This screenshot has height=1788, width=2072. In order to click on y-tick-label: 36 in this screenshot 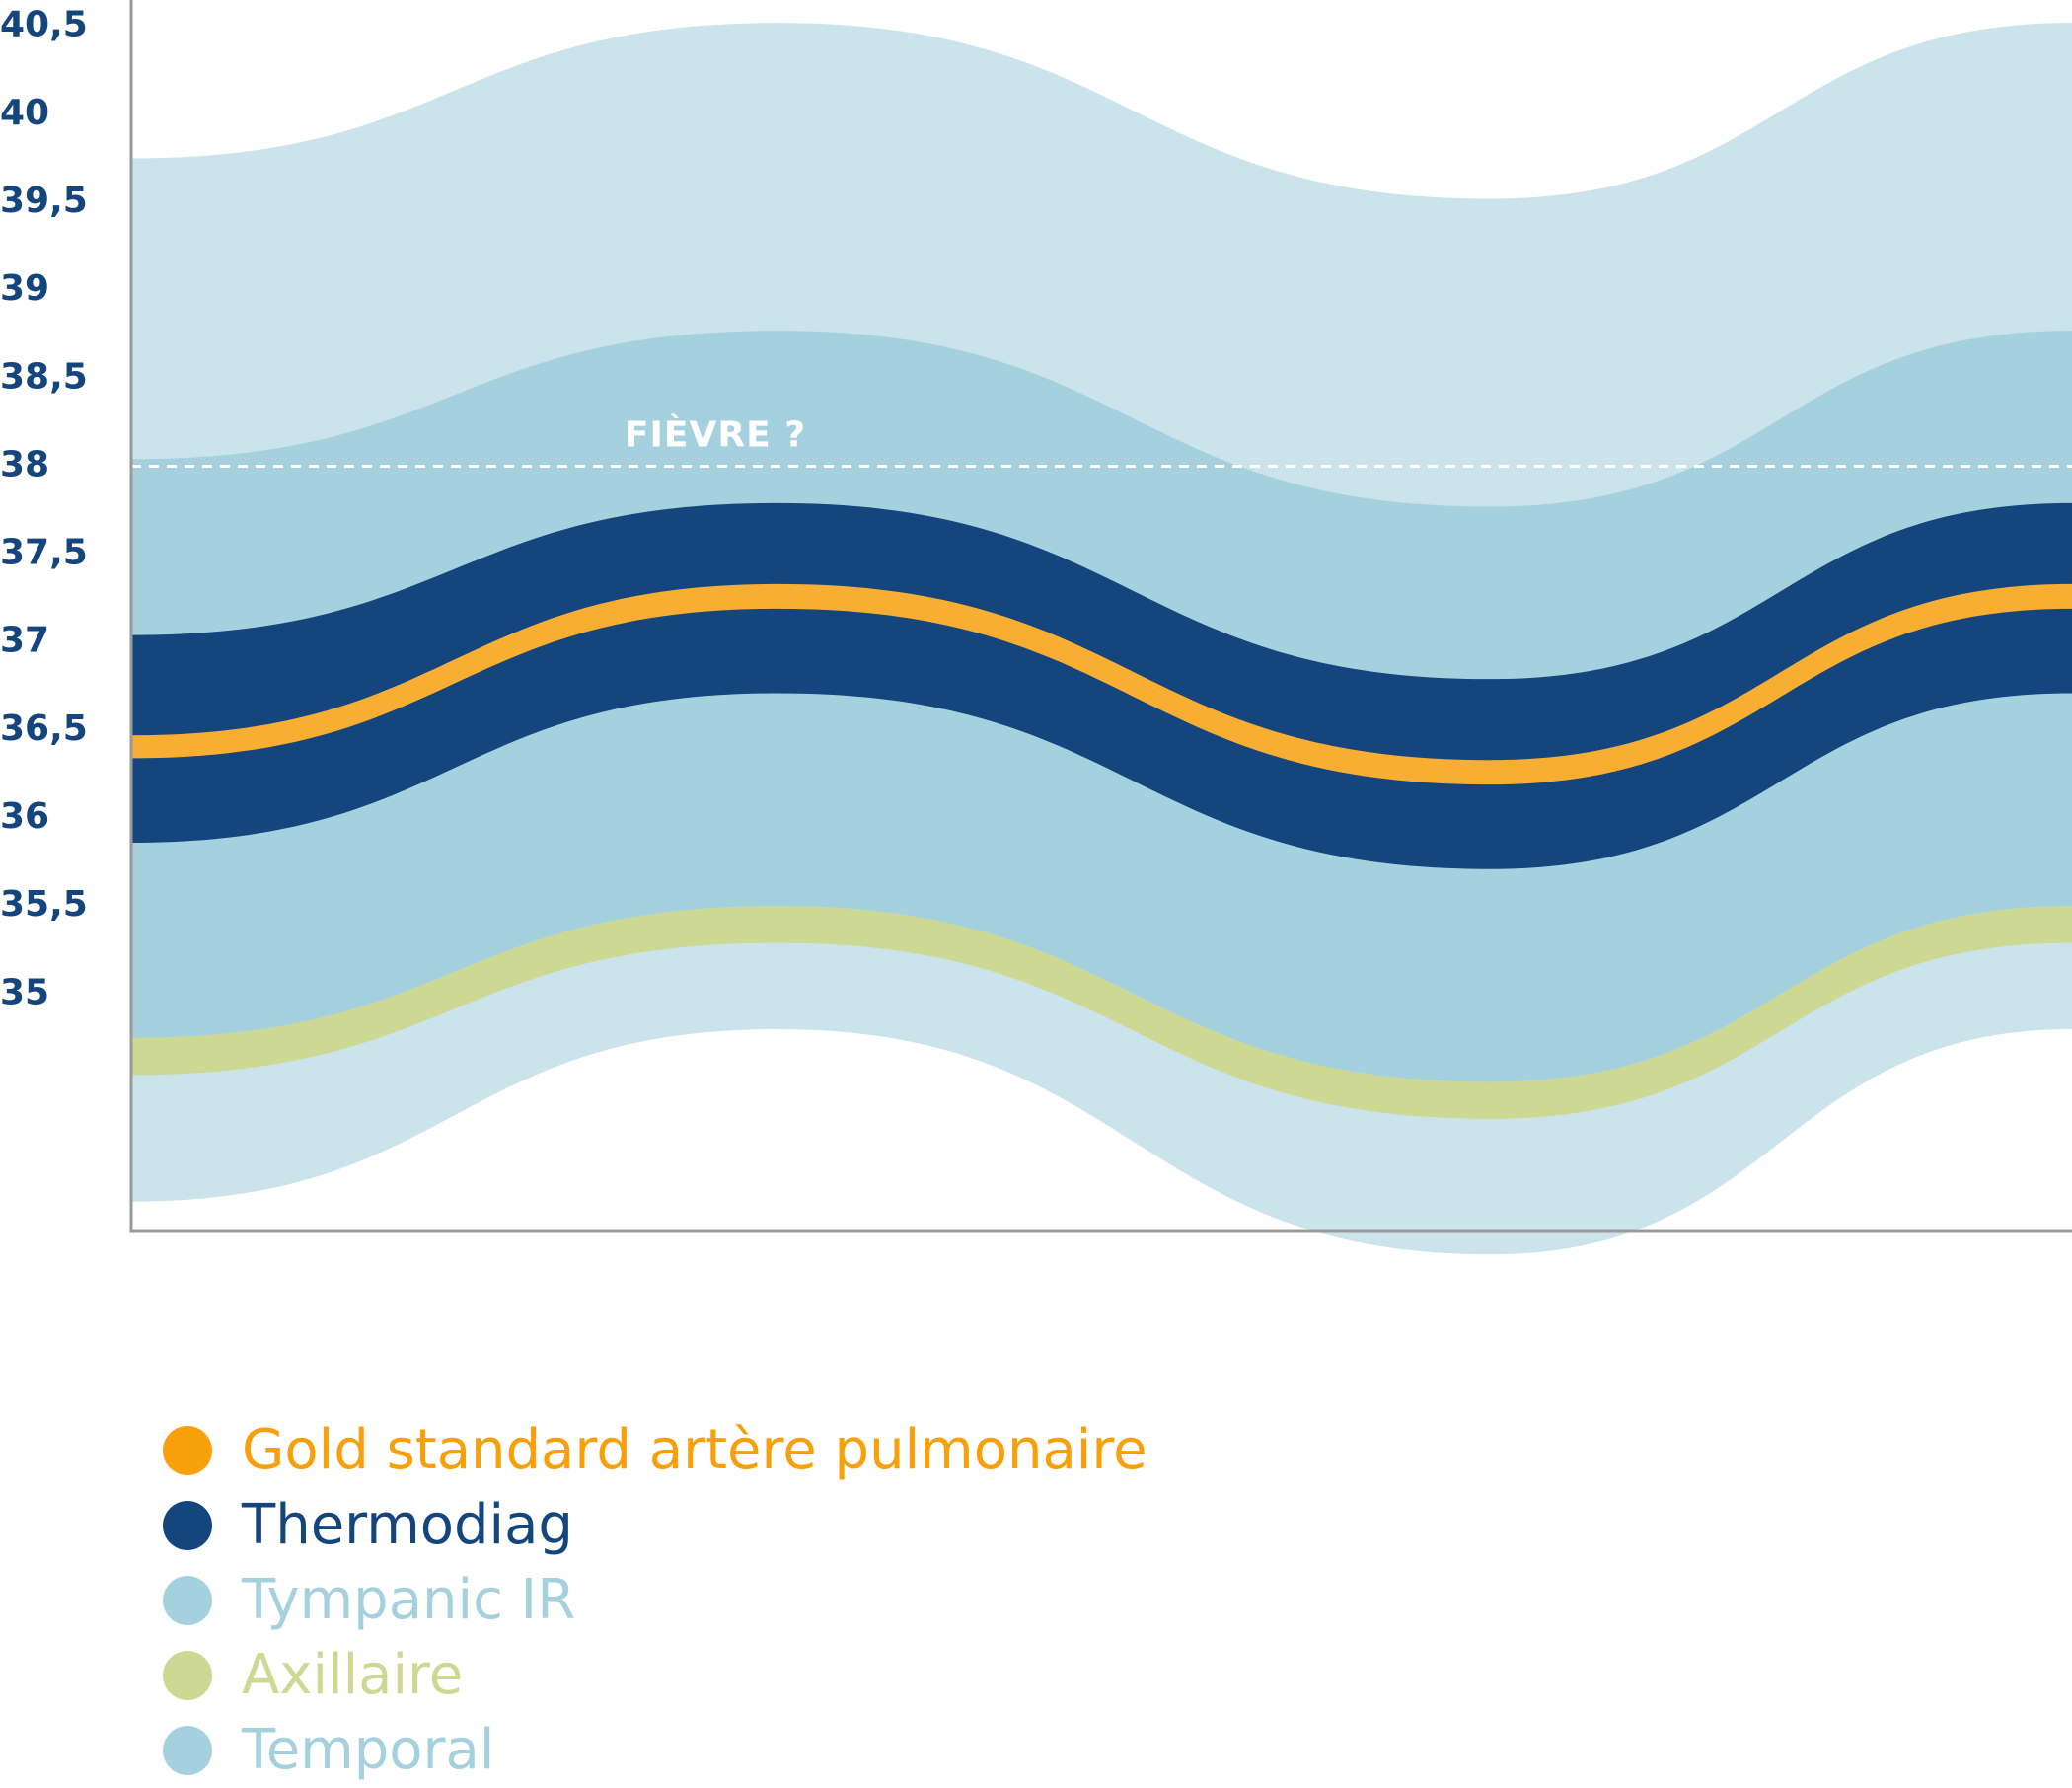, I will do `click(25, 816)`.